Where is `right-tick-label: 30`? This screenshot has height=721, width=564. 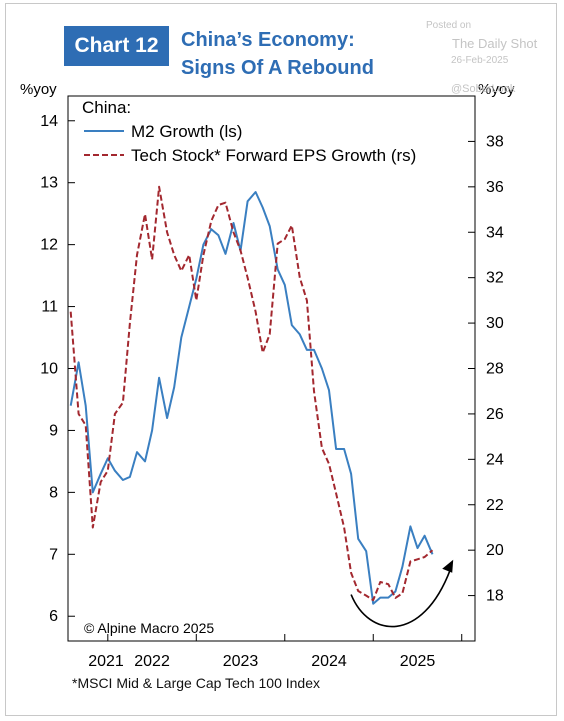 right-tick-label: 30 is located at coordinates (495, 323).